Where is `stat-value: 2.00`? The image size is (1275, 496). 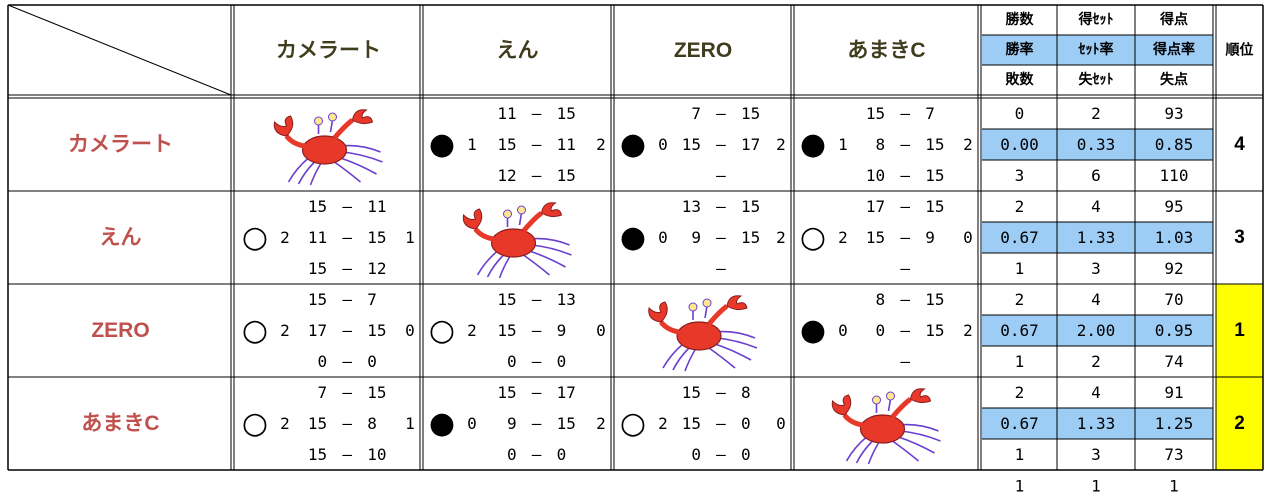
stat-value: 2.00 is located at coordinates (1096, 330).